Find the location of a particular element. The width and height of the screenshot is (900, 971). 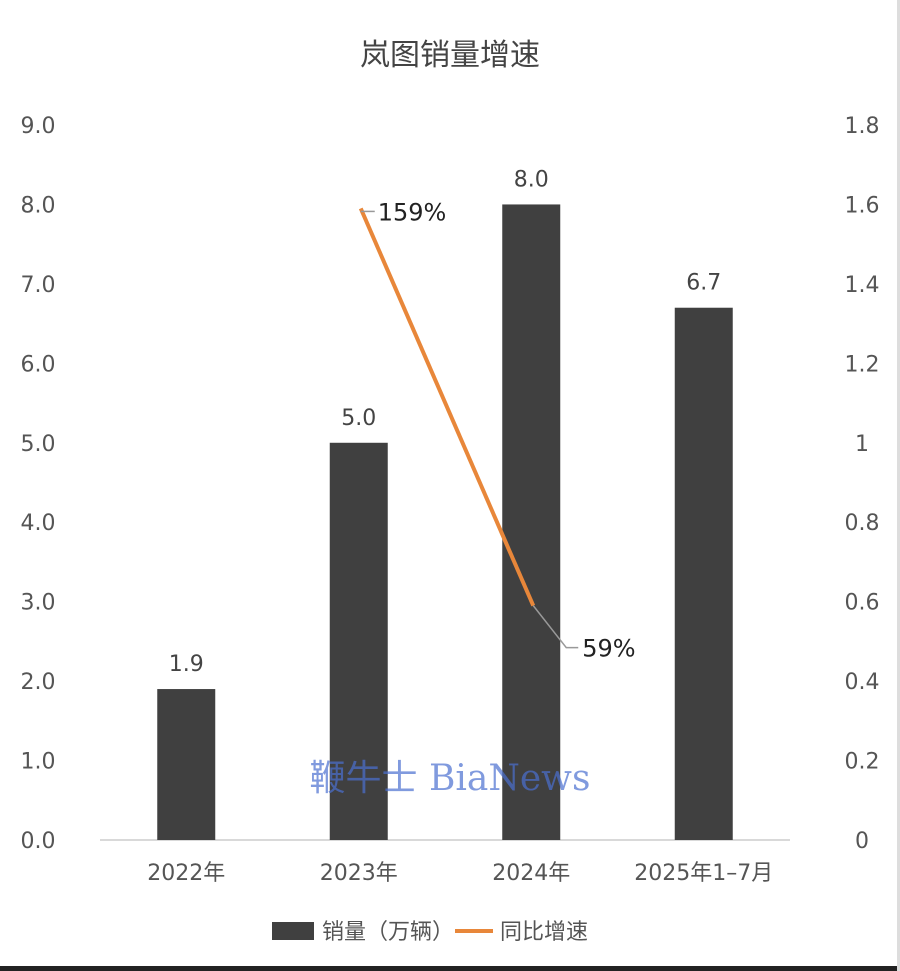

x-tick-label: 2025年1–7月 is located at coordinates (703, 873).